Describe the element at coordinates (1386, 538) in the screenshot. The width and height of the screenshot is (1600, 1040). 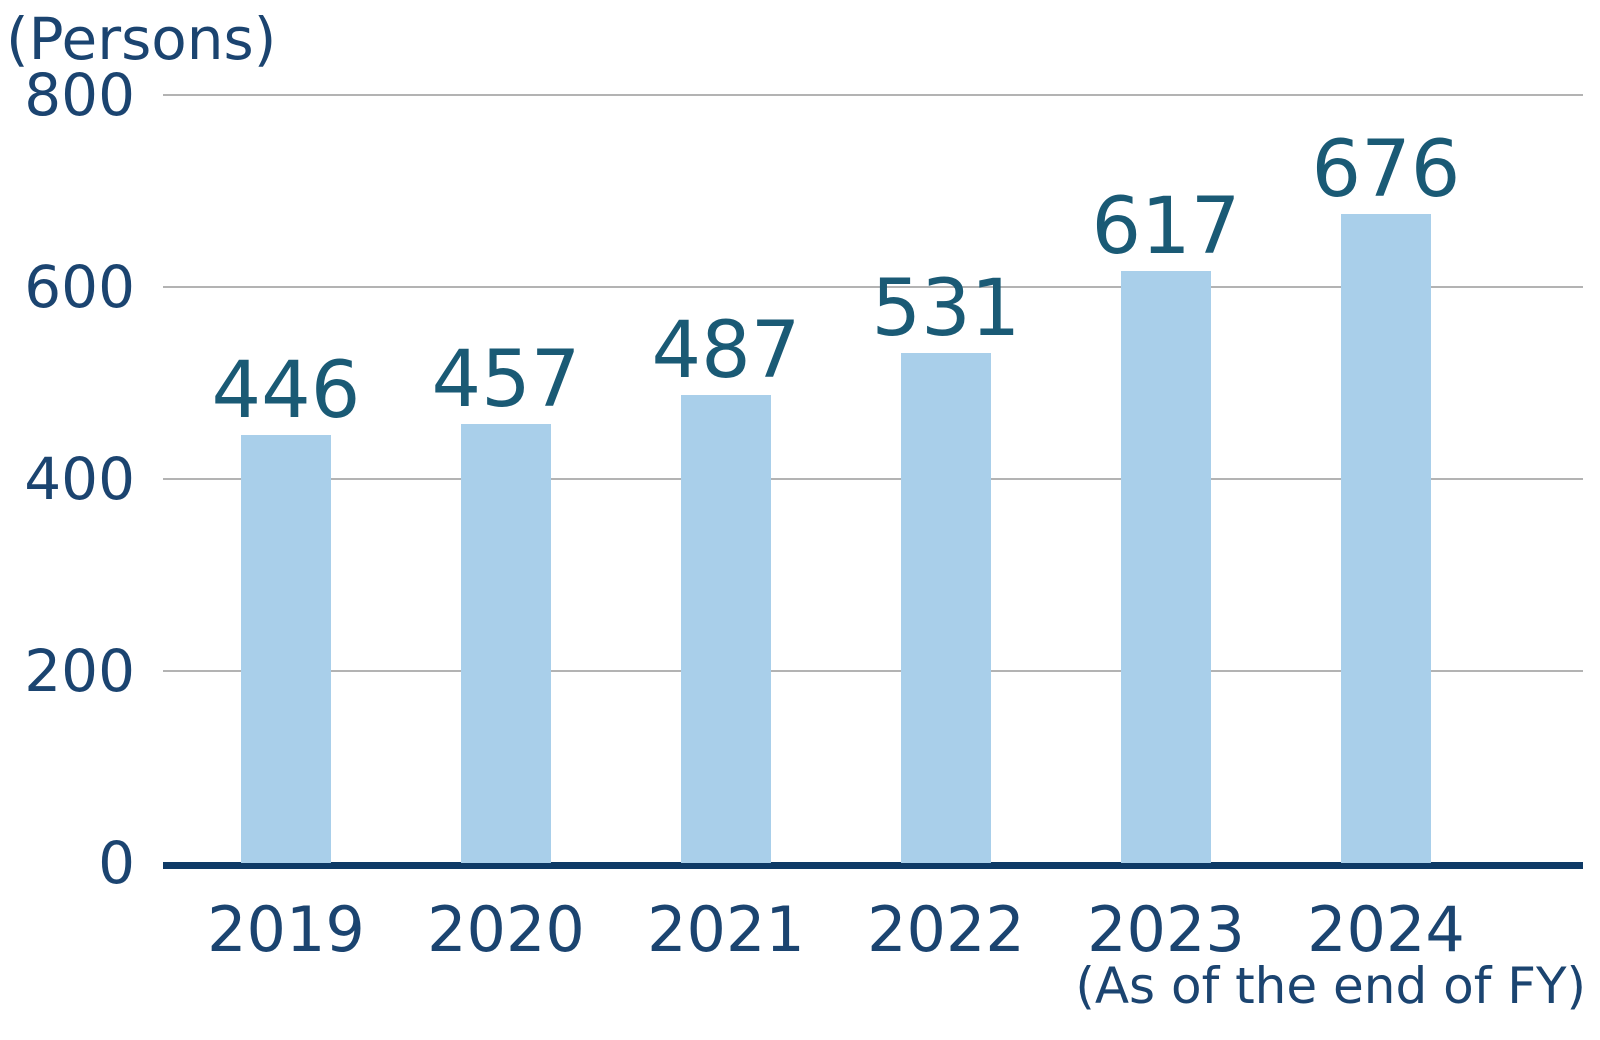
I see `bar-2024` at that location.